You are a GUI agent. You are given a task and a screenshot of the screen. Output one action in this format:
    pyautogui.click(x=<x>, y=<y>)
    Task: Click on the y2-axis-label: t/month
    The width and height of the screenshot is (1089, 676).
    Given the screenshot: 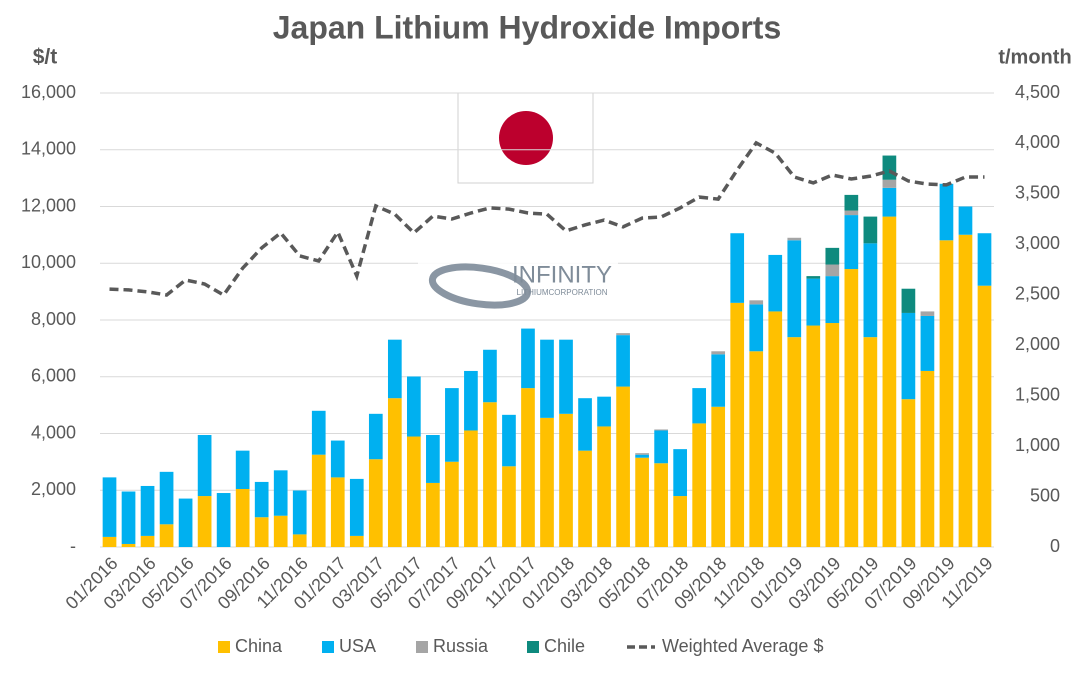 What is the action you would take?
    pyautogui.click(x=1034, y=57)
    